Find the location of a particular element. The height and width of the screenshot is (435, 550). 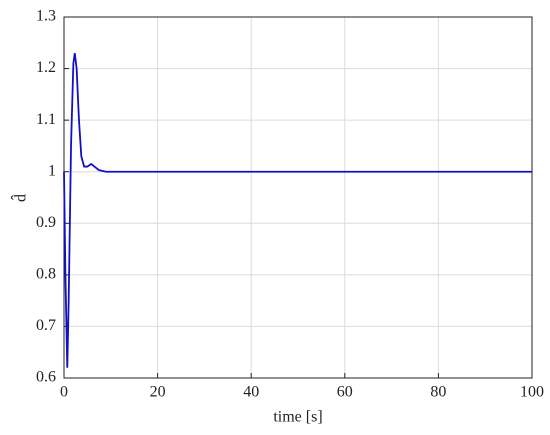

x-tick-label: 80 is located at coordinates (438, 392).